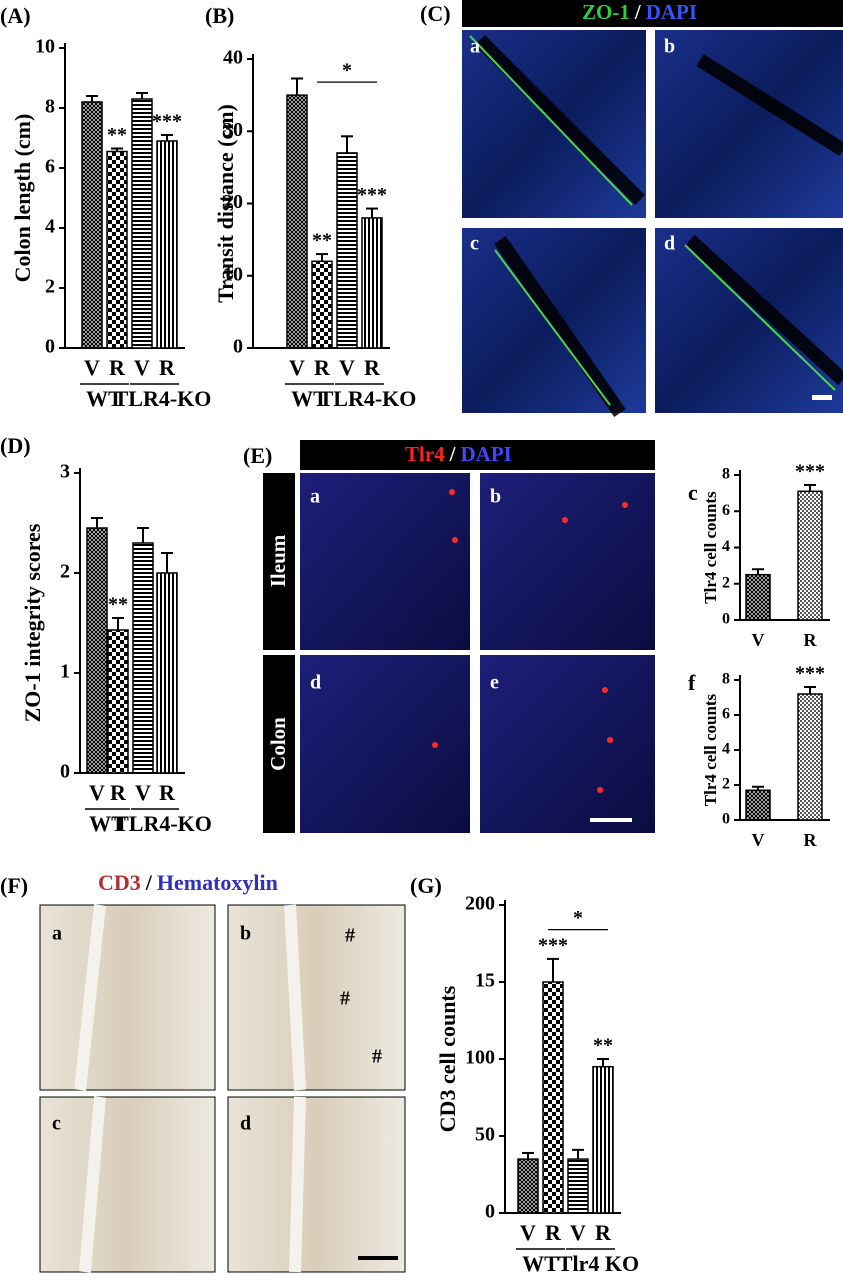 This screenshot has width=843, height=1280. I want to click on group-label: Tlr4 KO, so click(598, 1263).